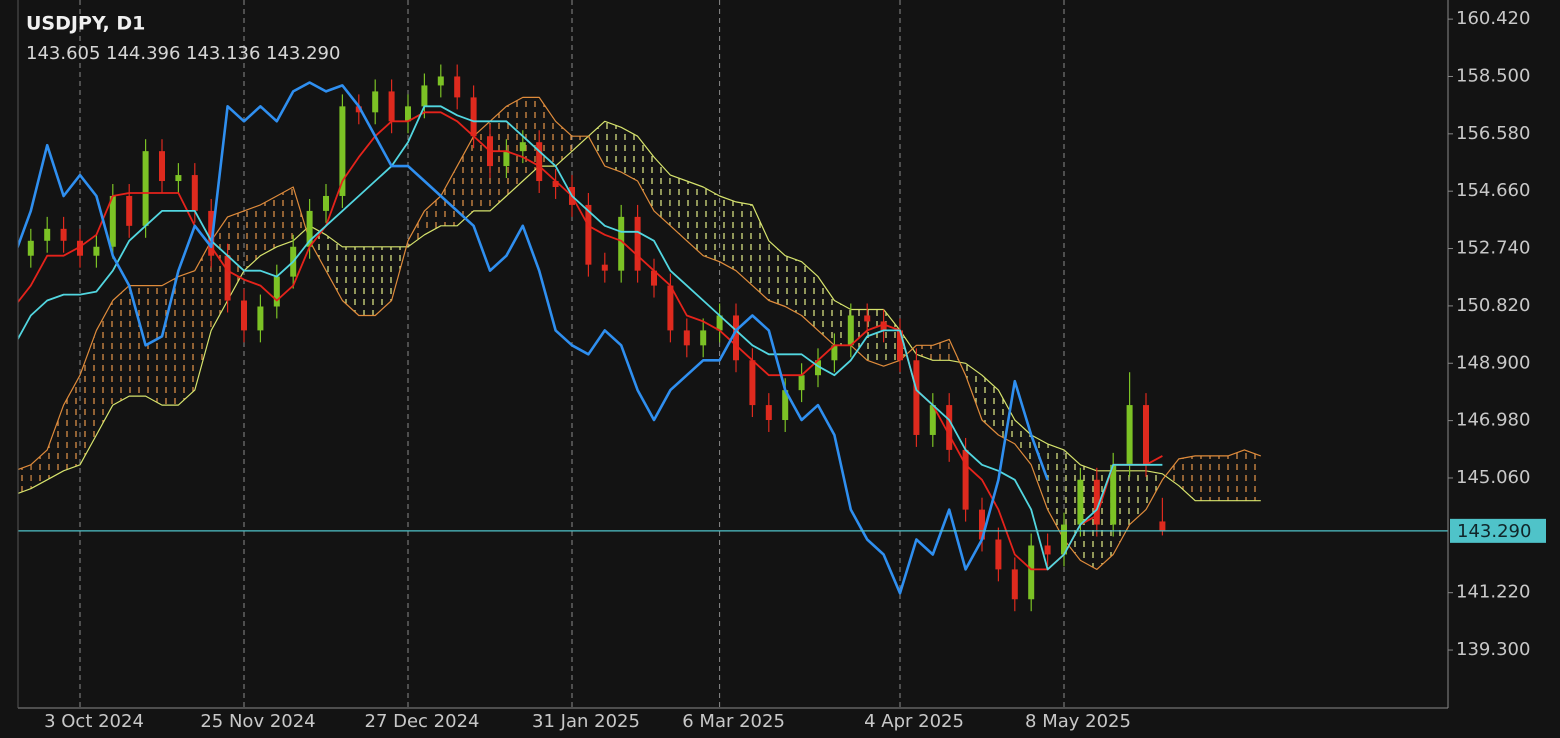 This screenshot has height=738, width=1560. What do you see at coordinates (1493, 649) in the screenshot?
I see `y-tick-label: 139.300` at bounding box center [1493, 649].